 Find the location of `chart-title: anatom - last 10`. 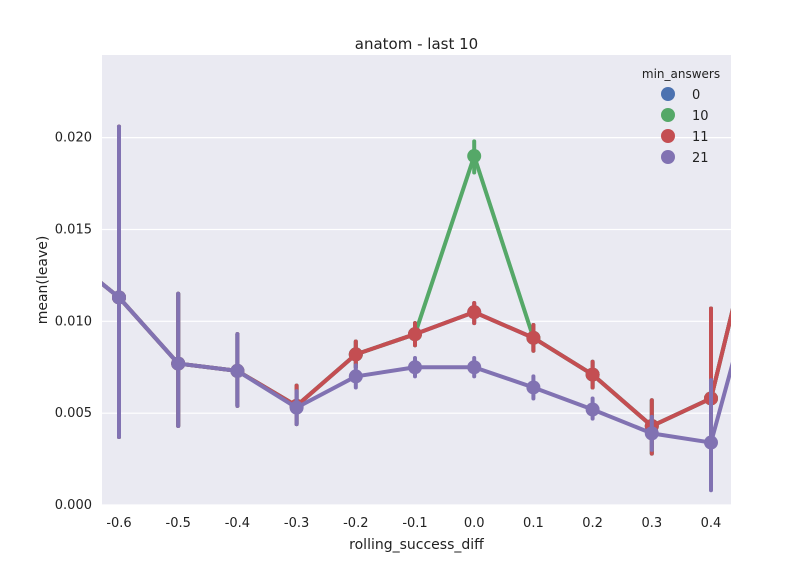

chart-title: anatom - last 10 is located at coordinates (416, 44).